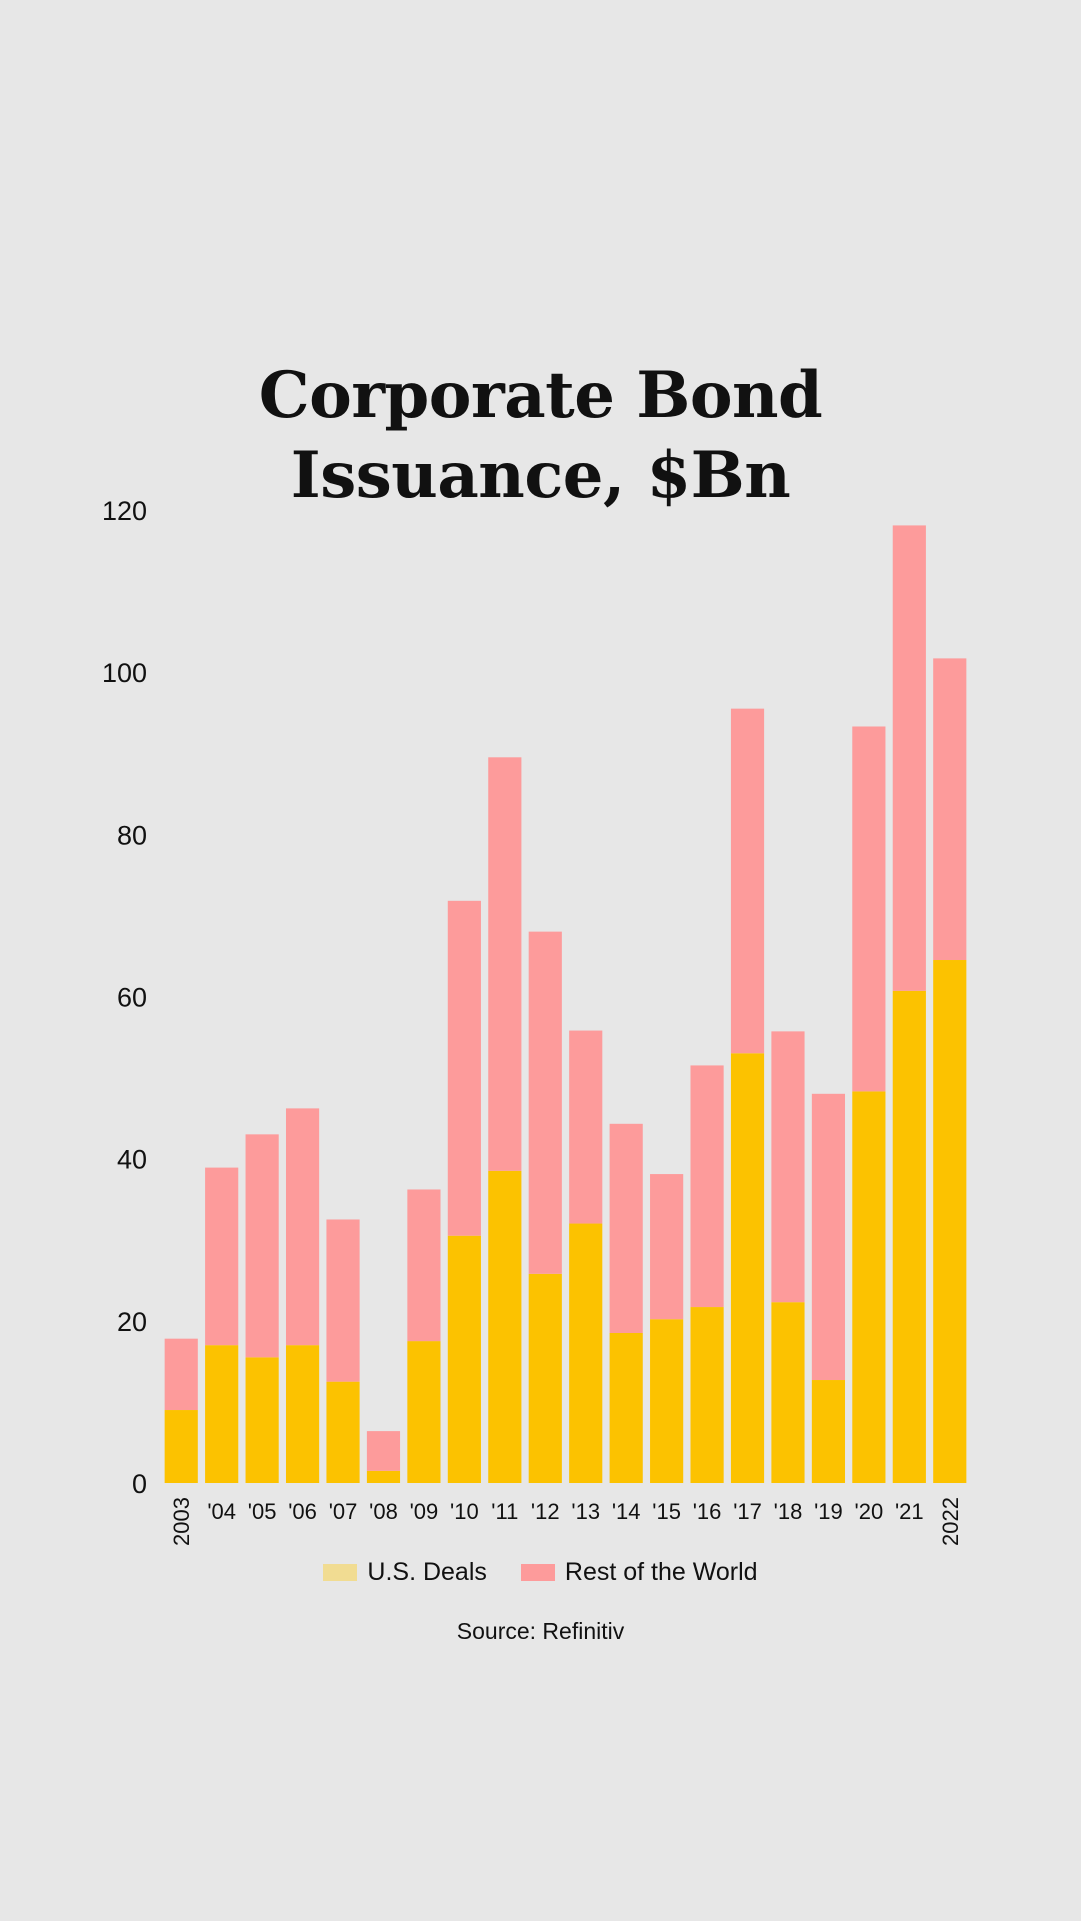  I want to click on x-tick-label: '06, so click(302, 1511).